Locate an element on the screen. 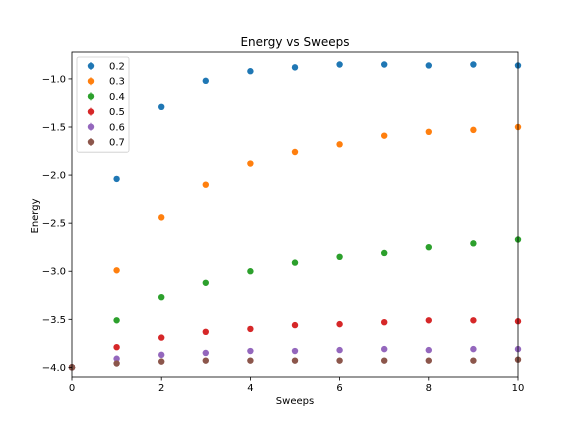 The width and height of the screenshot is (576, 432). legend-label: 0.6 is located at coordinates (117, 127).